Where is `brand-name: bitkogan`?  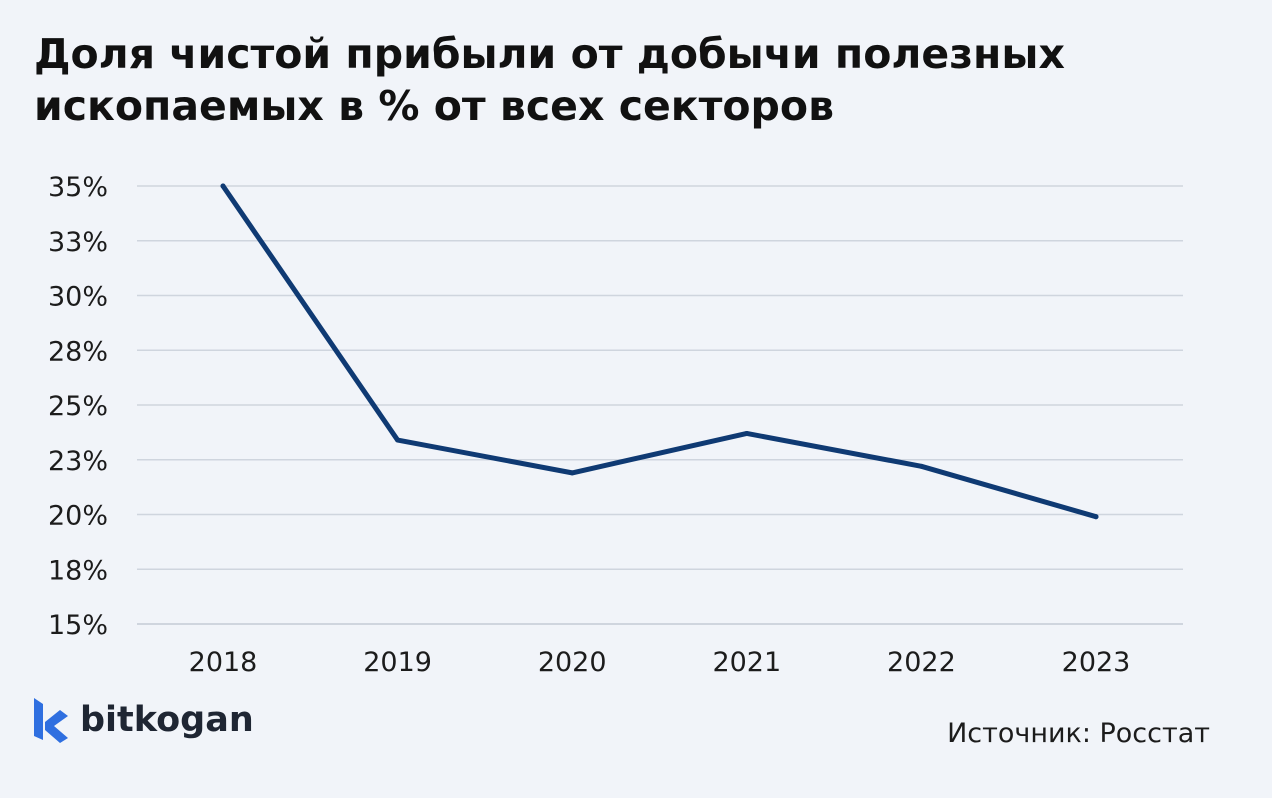
brand-name: bitkogan is located at coordinates (167, 720).